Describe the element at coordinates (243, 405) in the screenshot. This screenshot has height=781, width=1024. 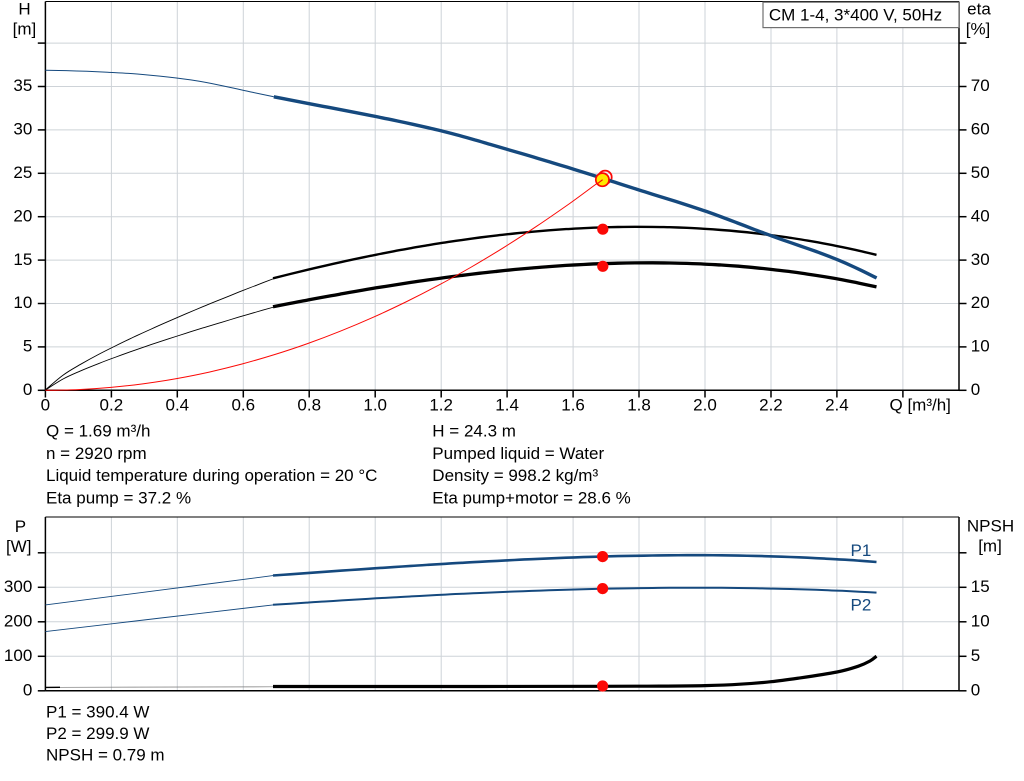
I see `svg-text: 0.6` at that location.